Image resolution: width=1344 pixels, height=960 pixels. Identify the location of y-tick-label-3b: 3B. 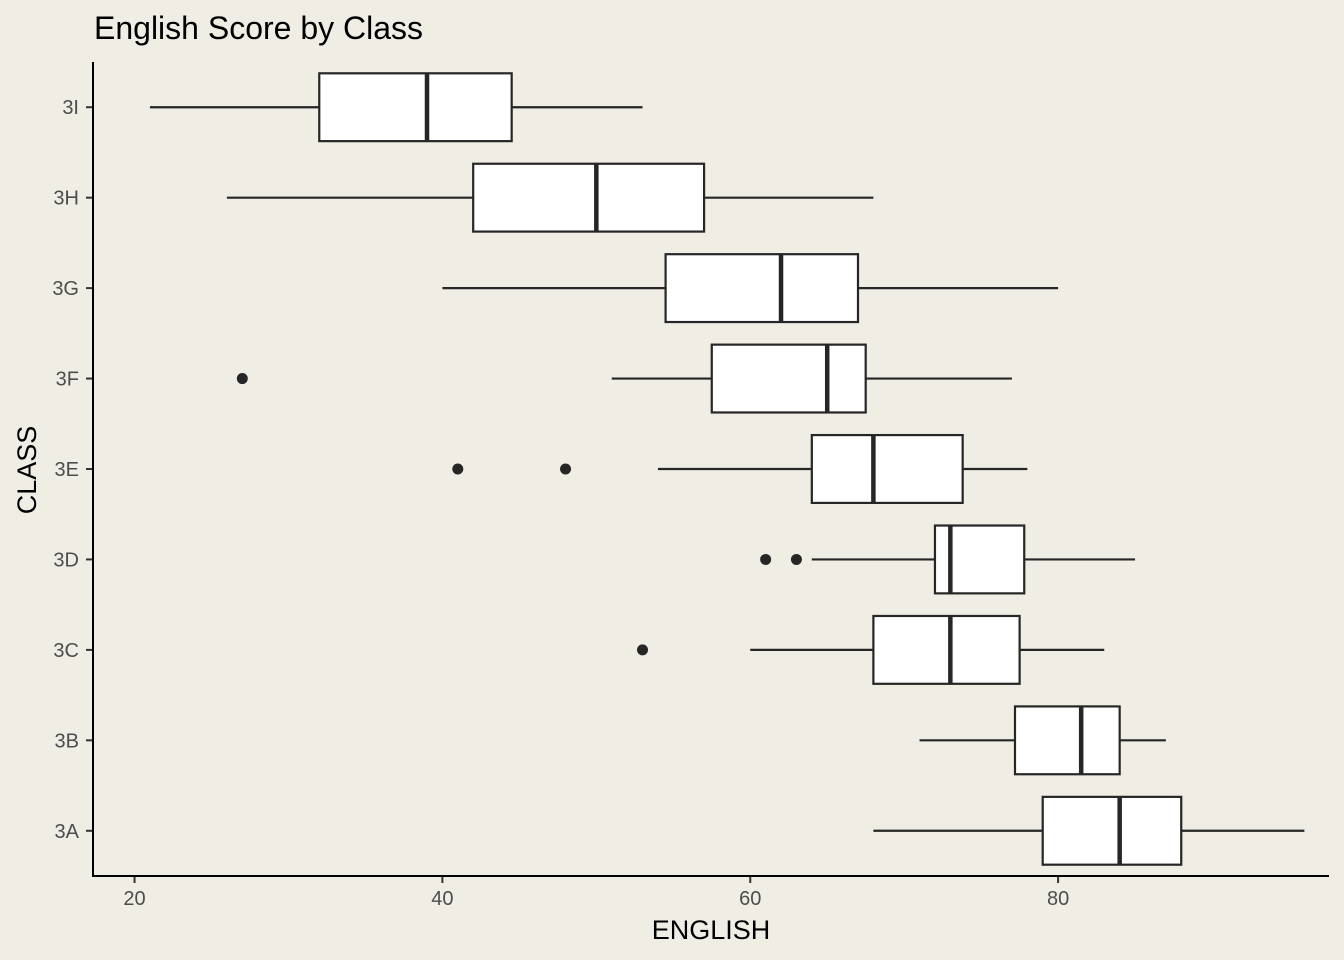
(67, 741).